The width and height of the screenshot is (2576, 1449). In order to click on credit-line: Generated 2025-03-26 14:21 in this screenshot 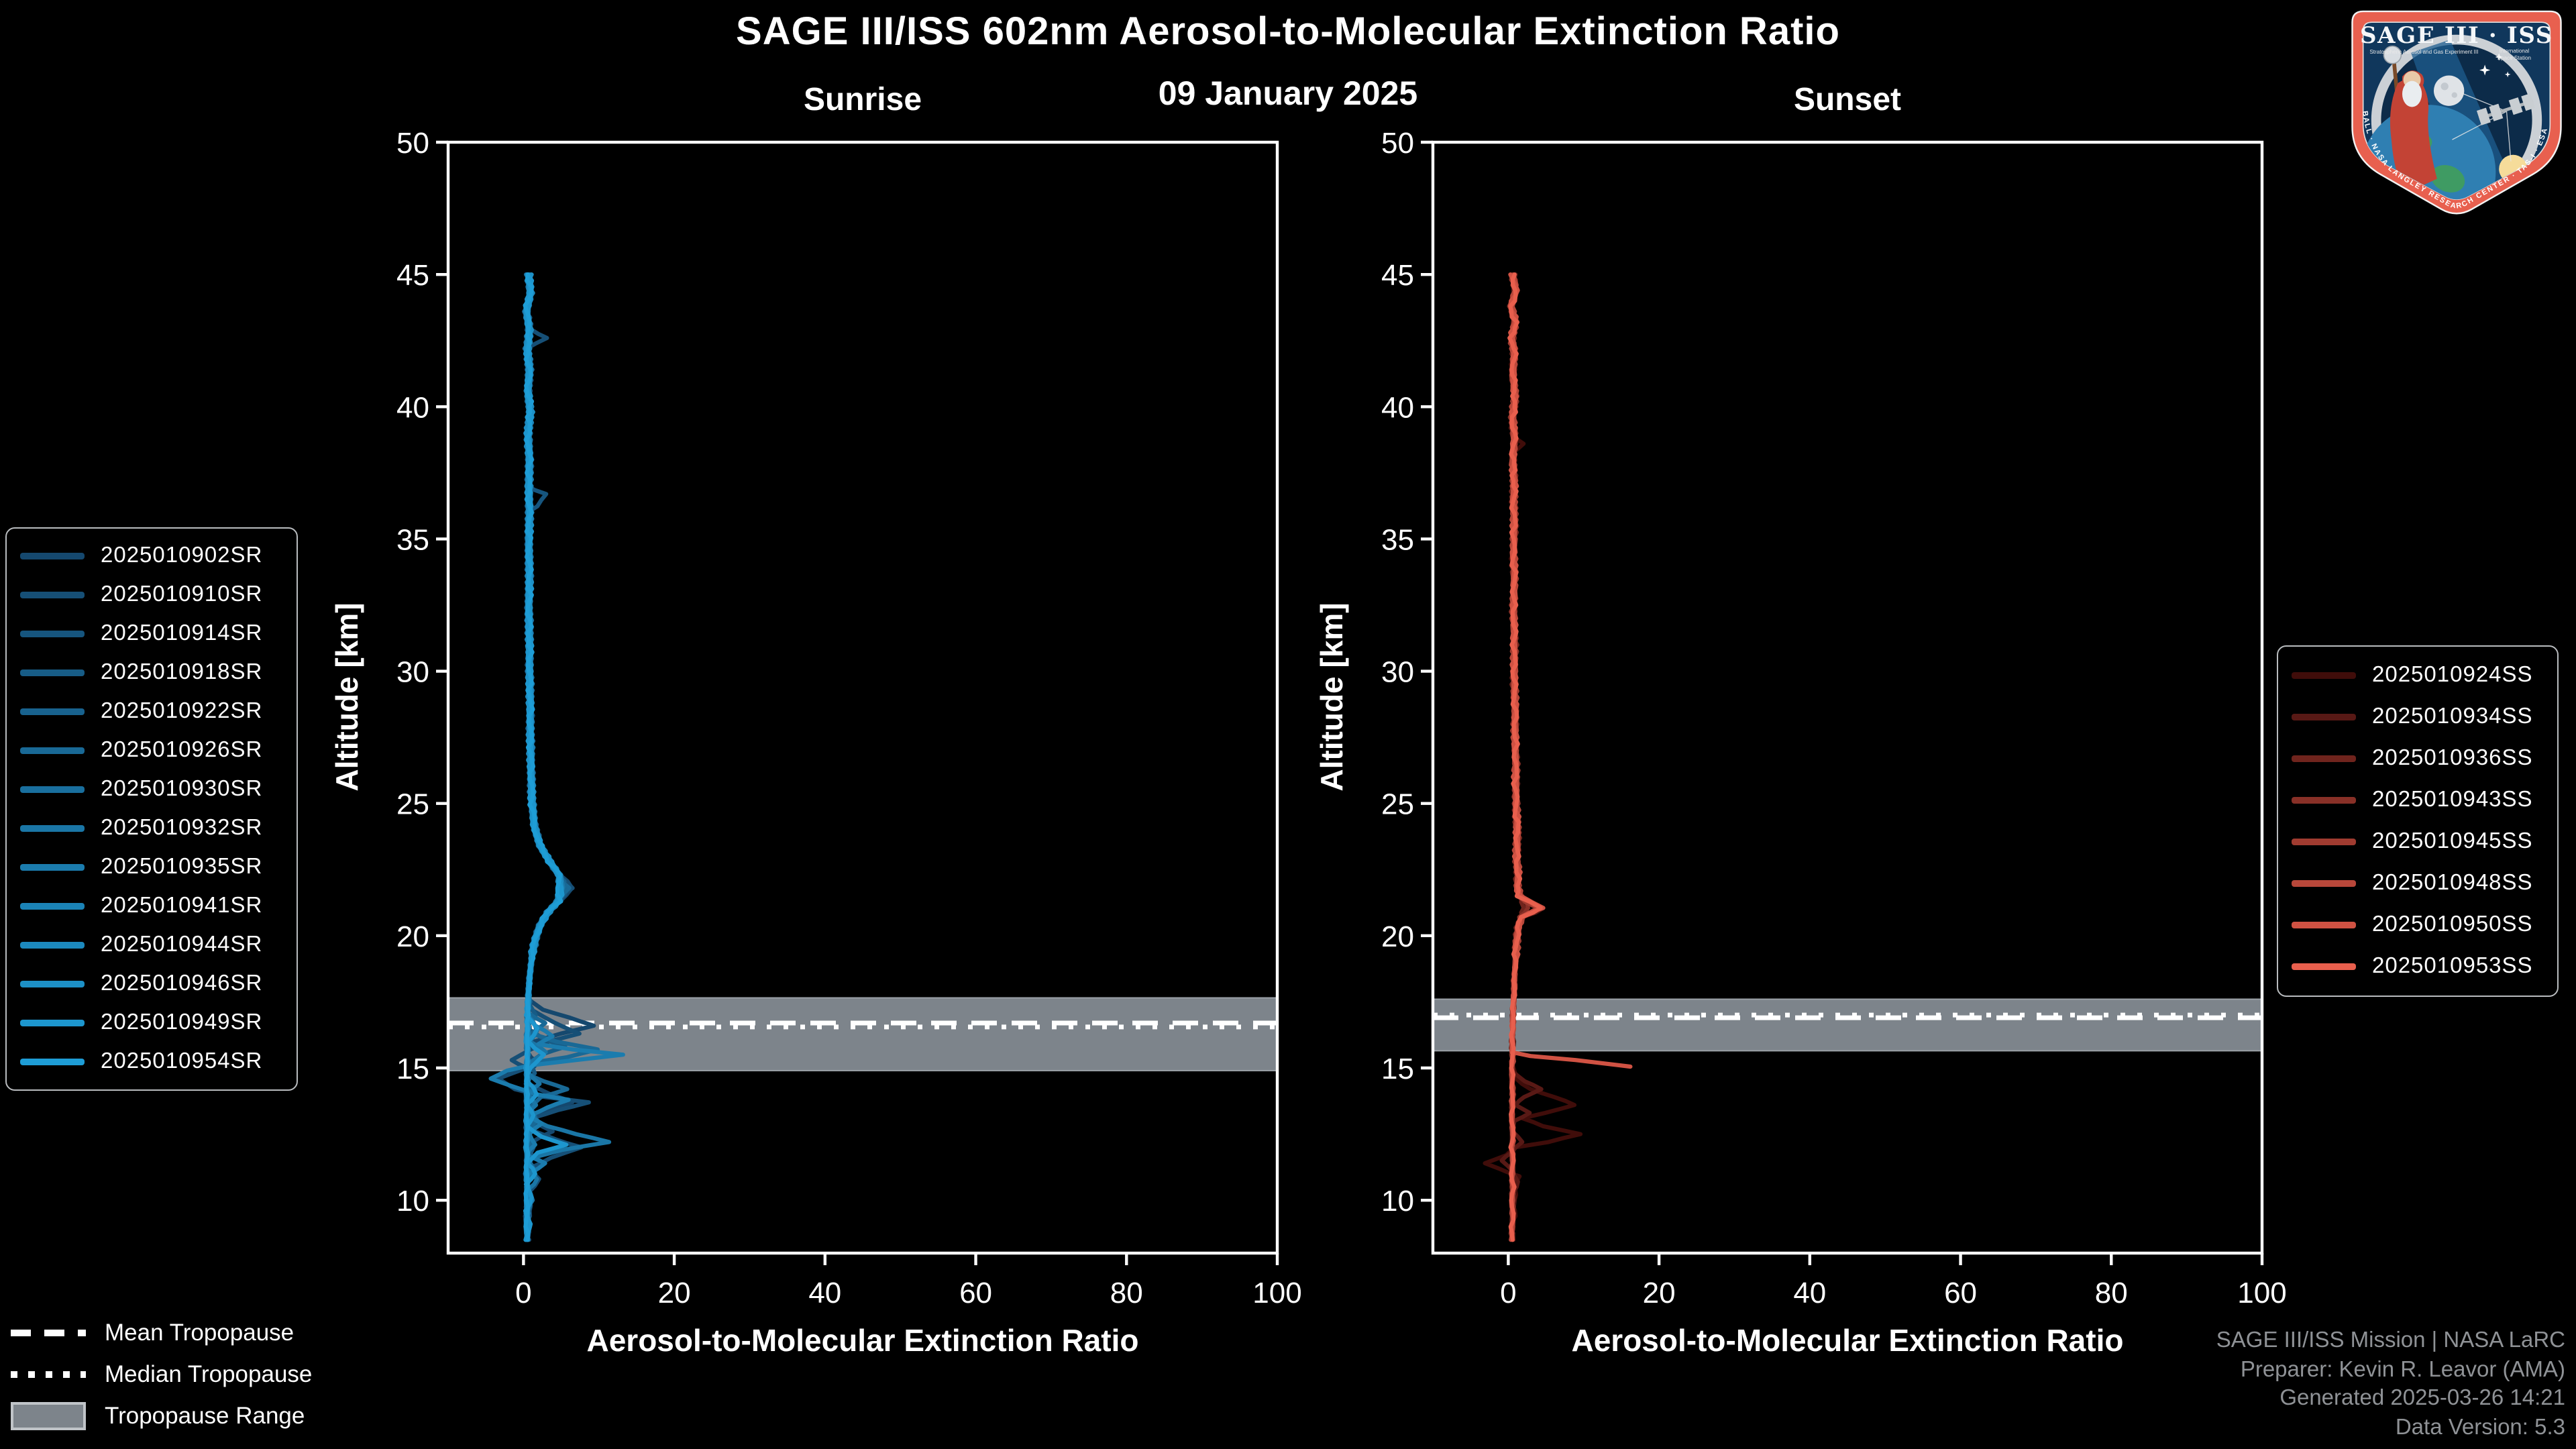, I will do `click(2422, 1398)`.